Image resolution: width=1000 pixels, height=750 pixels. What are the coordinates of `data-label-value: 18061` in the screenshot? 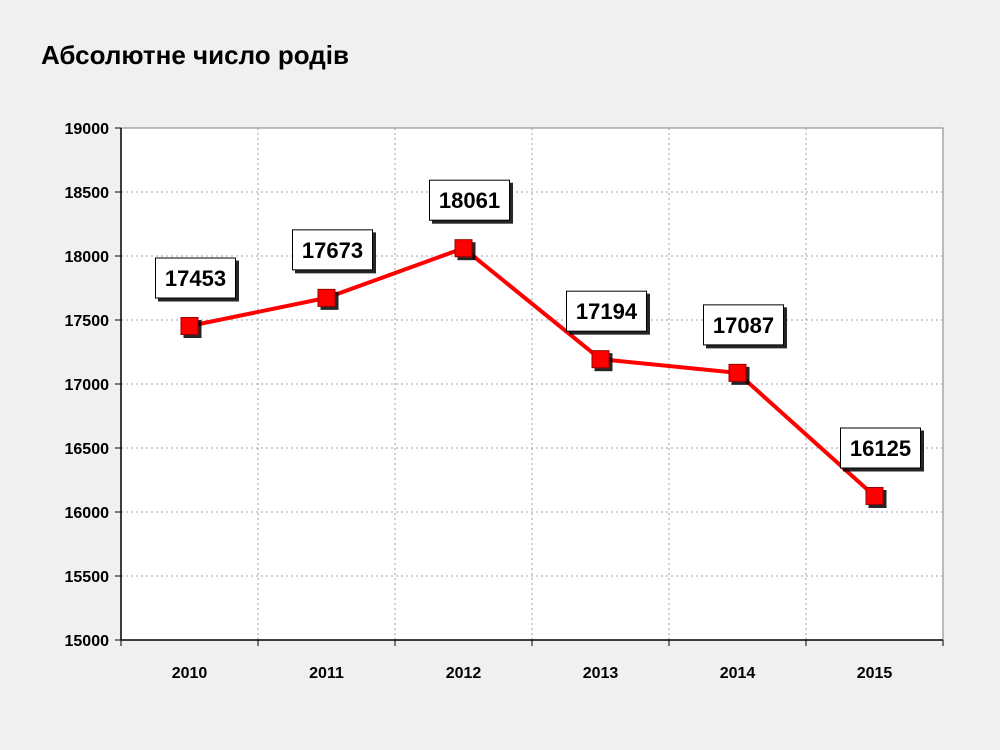 It's located at (469, 200).